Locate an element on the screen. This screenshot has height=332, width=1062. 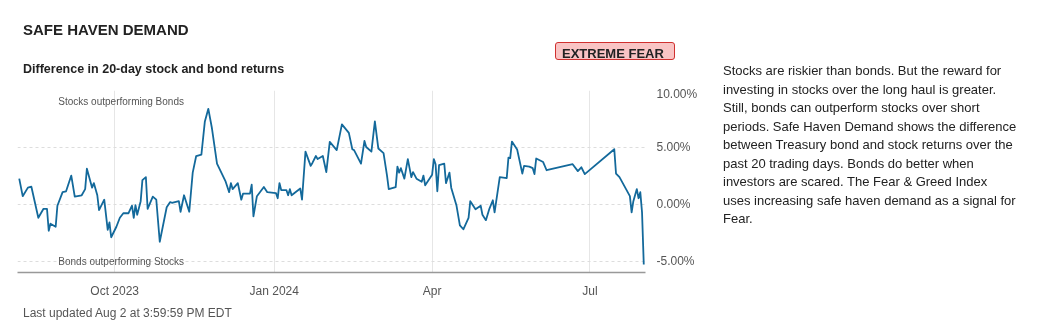
x-tick-label: Jan 2024 is located at coordinates (274, 290).